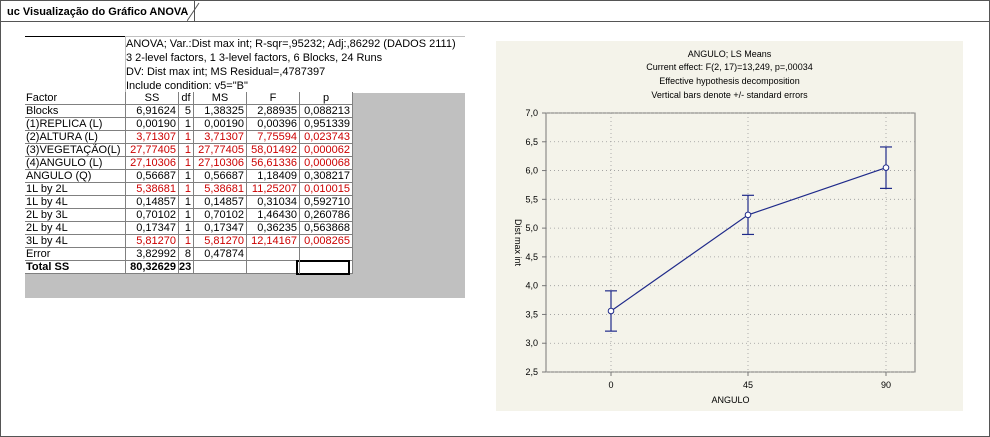  Describe the element at coordinates (152, 98) in the screenshot. I see `column-header-ss: SS` at that location.